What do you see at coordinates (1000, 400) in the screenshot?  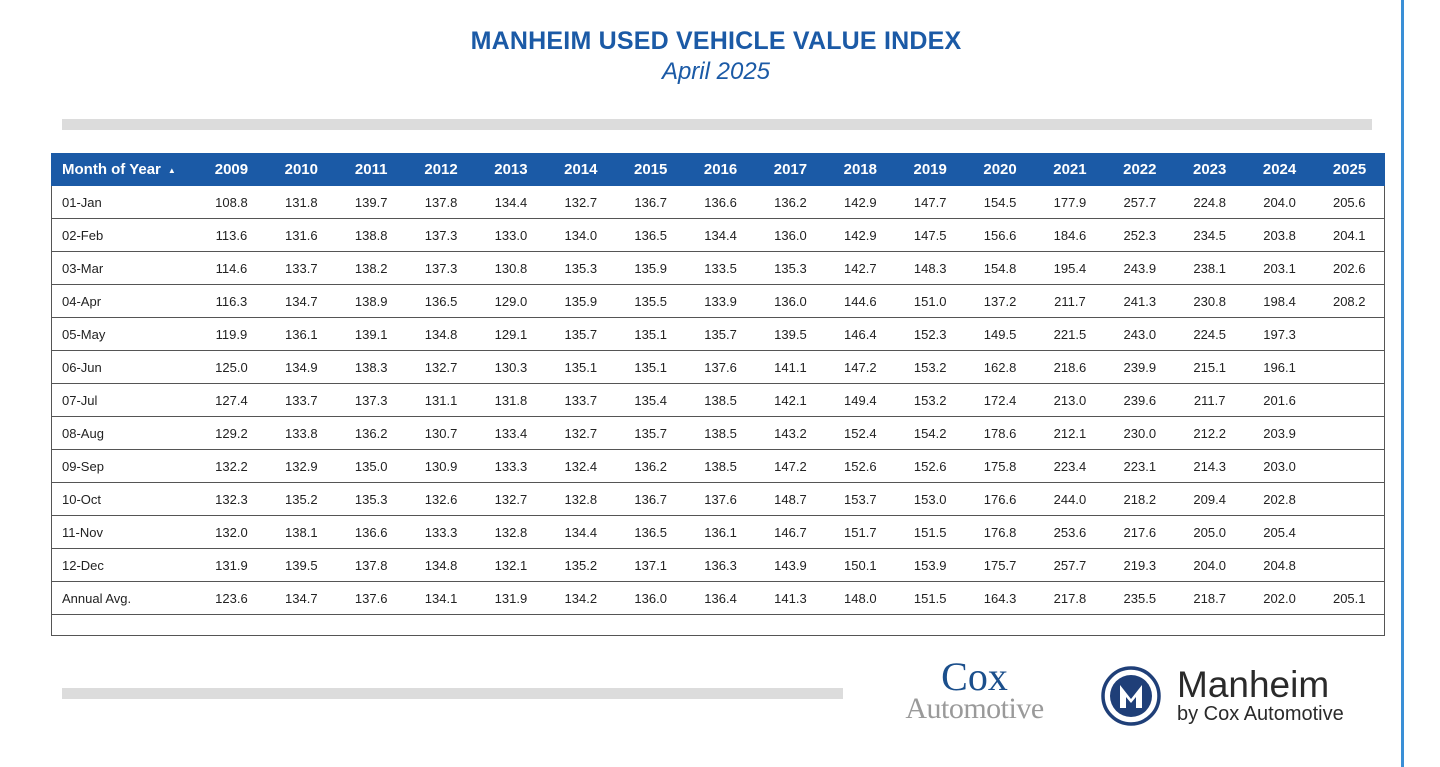 I see `table-cell: 172.4` at bounding box center [1000, 400].